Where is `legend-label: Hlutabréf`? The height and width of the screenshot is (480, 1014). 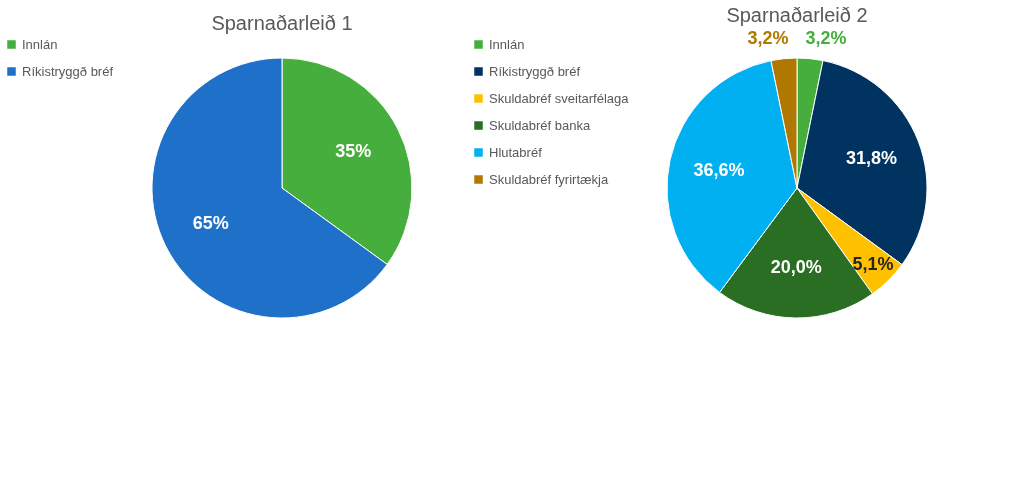 legend-label: Hlutabréf is located at coordinates (516, 152).